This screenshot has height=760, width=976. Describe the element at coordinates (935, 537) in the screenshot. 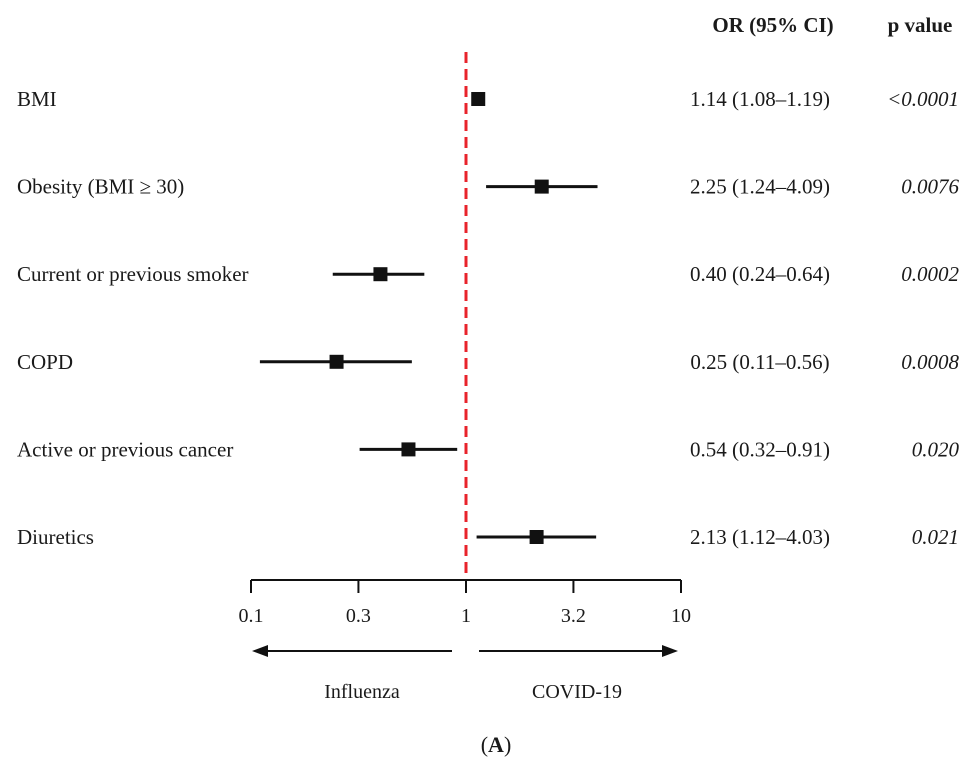

I see `p-value: 0.021` at that location.